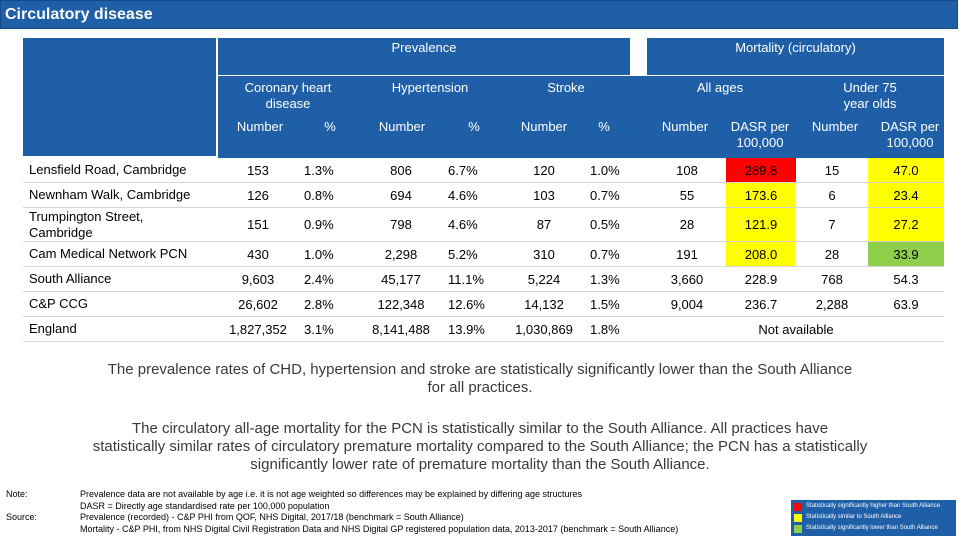  Describe the element at coordinates (58, 303) in the screenshot. I see `practice-name-line1: C&P CCG` at that location.